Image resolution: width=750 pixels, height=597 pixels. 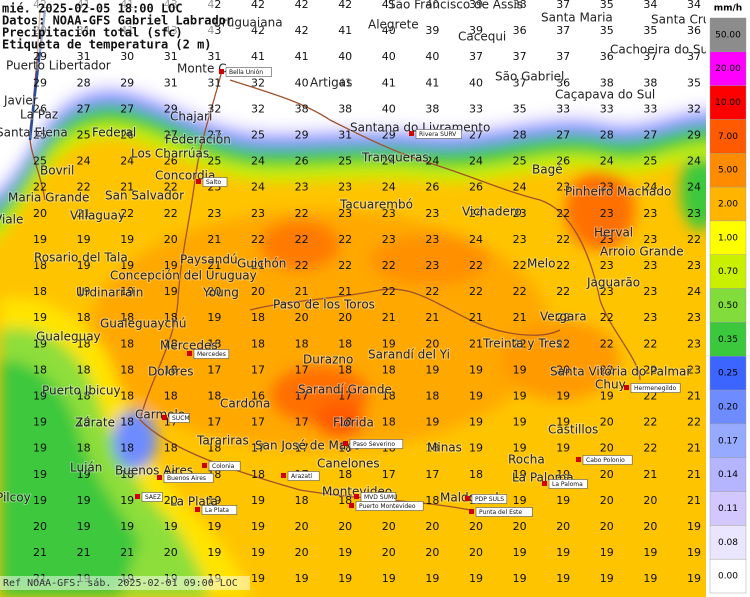 I want to click on place-name: Santa Maria, so click(x=577, y=18).